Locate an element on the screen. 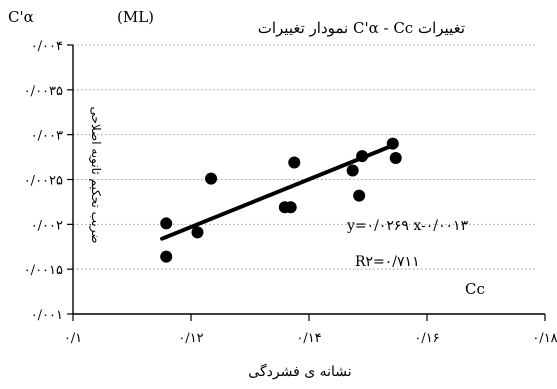 Image resolution: width=557 pixels, height=389 pixels. x-axis-name: Cc is located at coordinates (475, 289).